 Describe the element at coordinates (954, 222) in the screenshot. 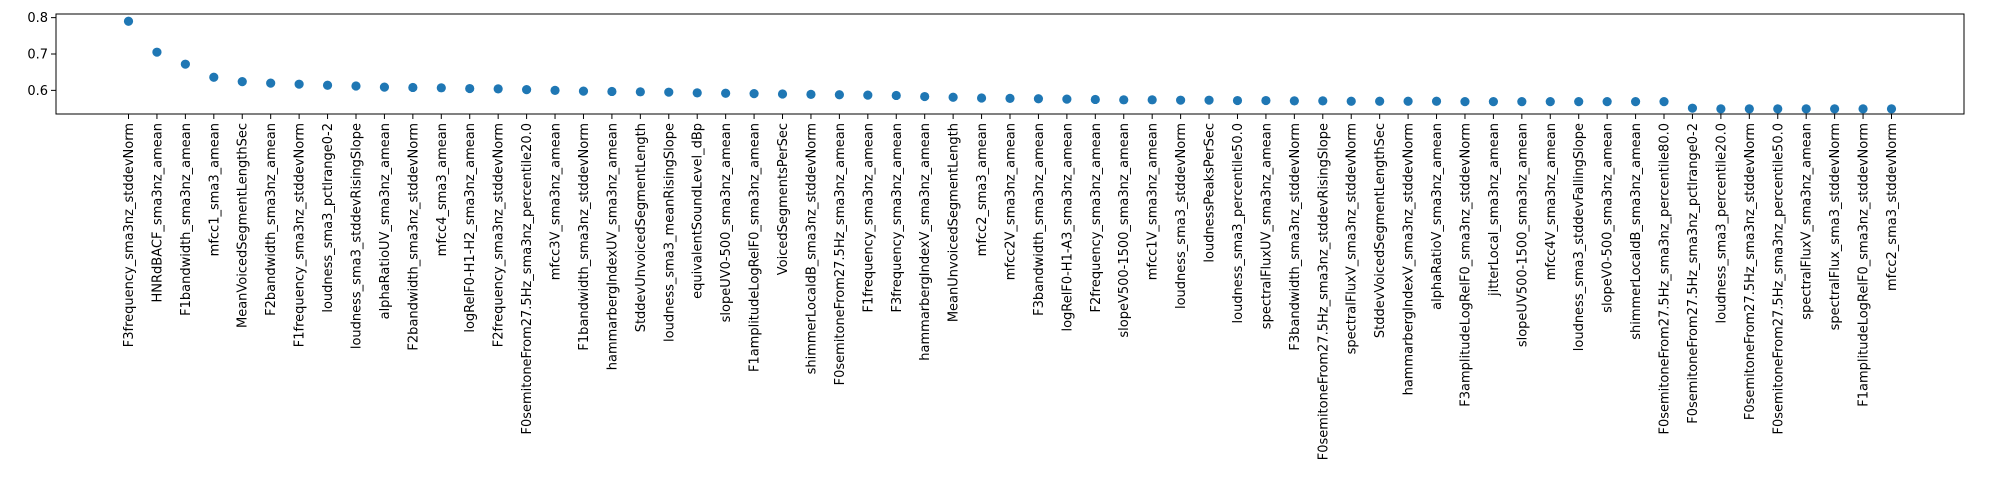

I see `x-tick-label: MeanUnvoicedSegmentLength` at that location.